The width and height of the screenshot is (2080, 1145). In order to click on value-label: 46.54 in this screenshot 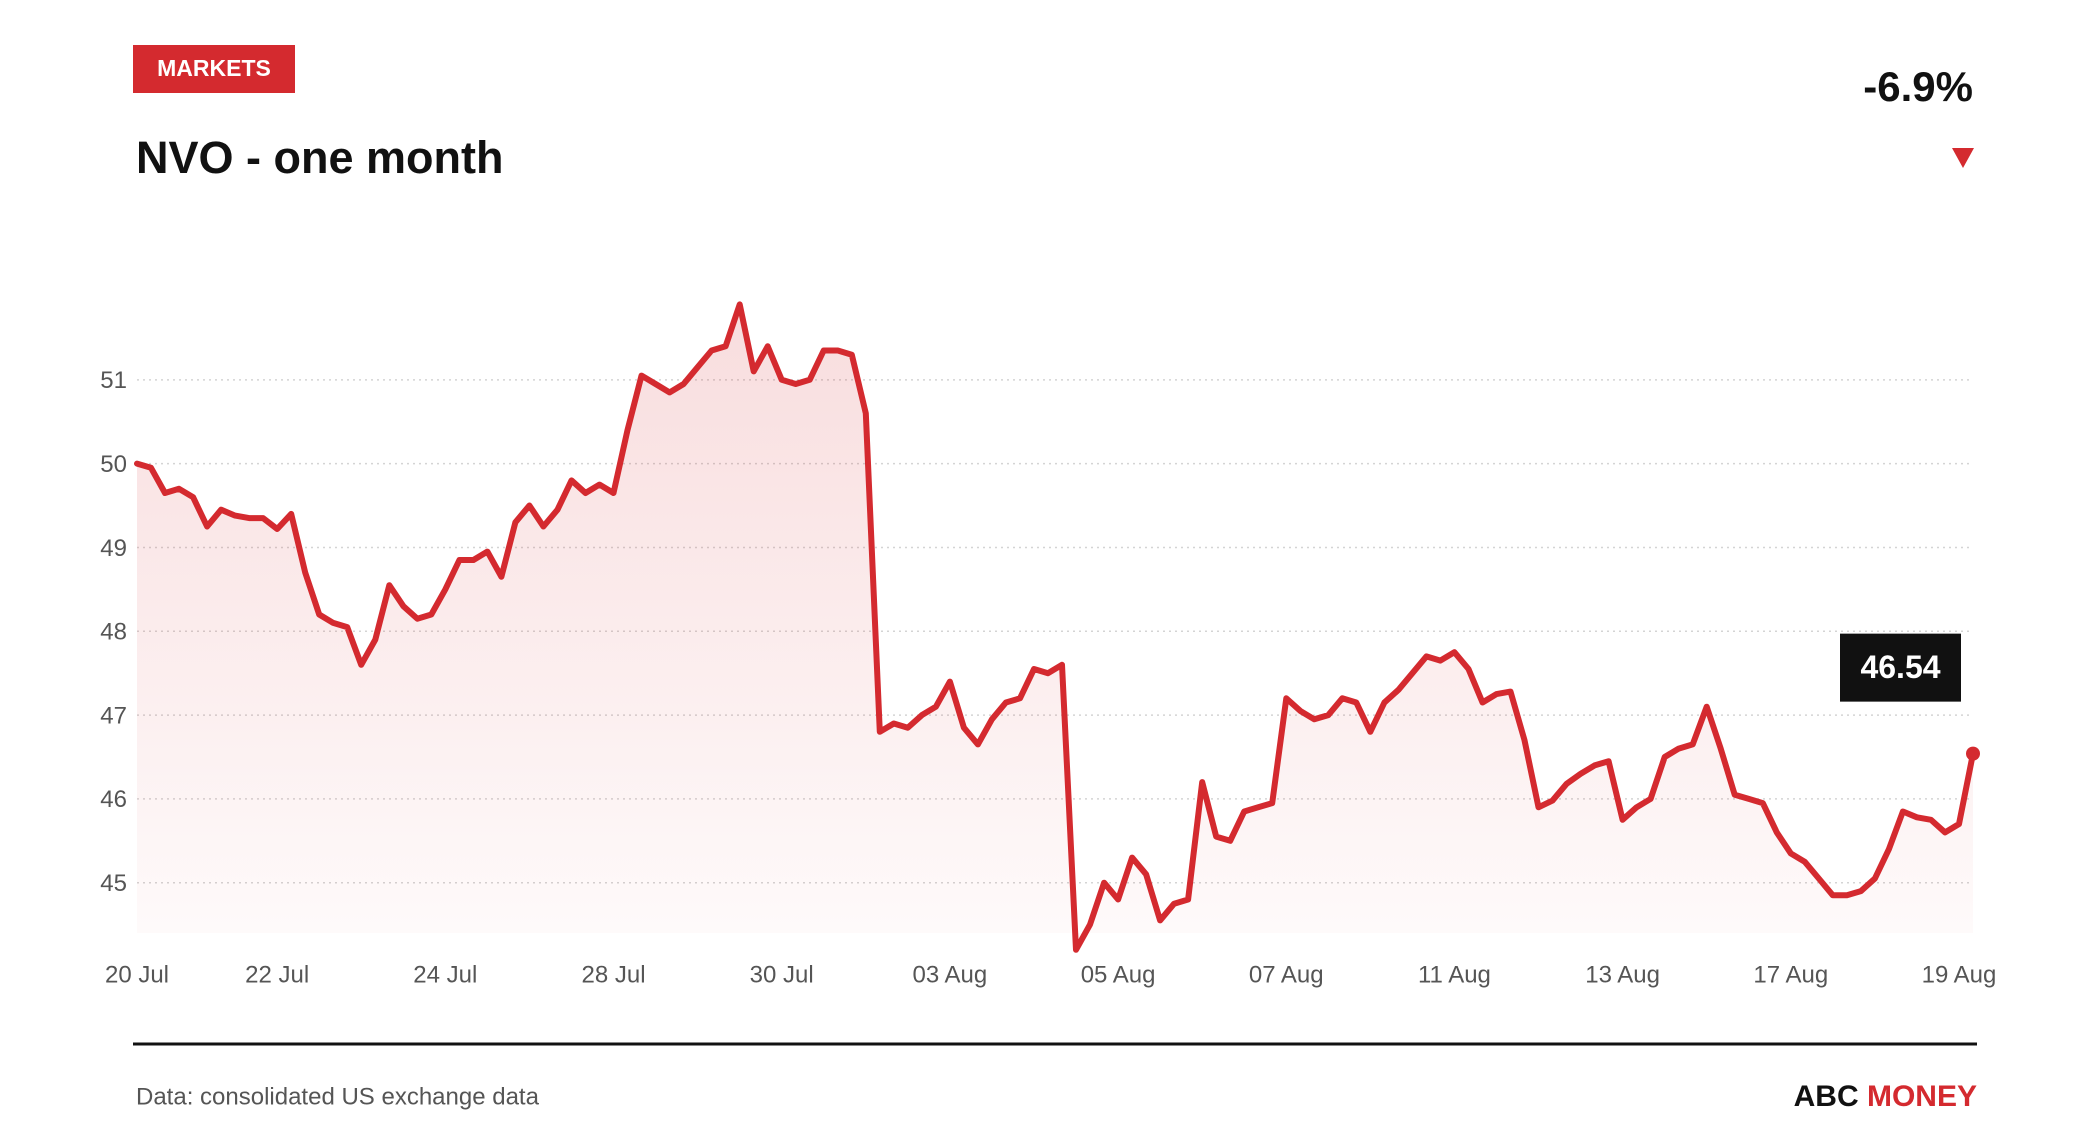, I will do `click(1900, 667)`.